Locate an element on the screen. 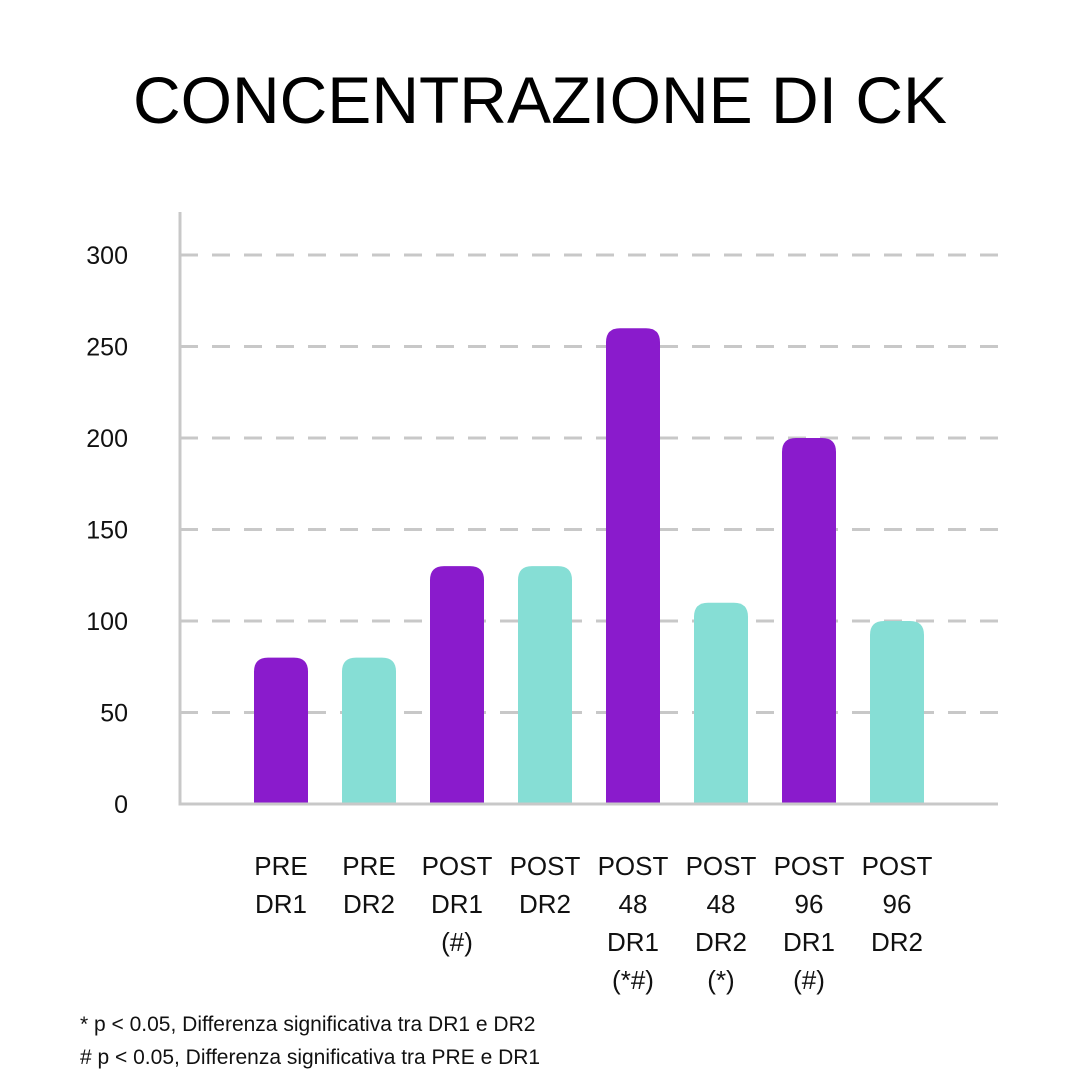 Image resolution: width=1080 pixels, height=1080 pixels. y-tick-label: 200 is located at coordinates (107, 439).